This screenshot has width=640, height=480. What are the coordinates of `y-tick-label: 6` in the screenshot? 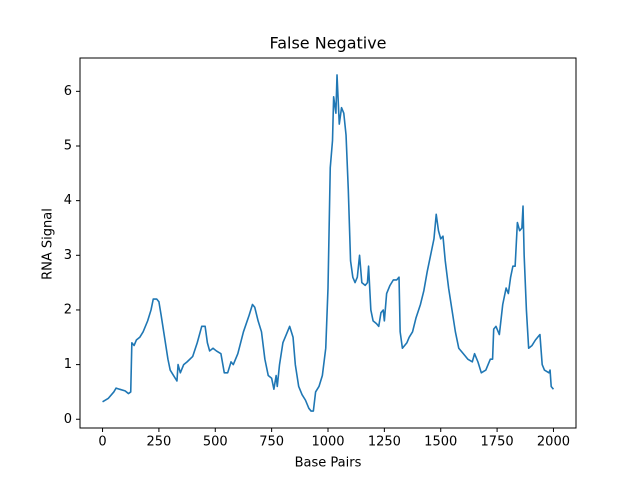 It's located at (68, 91).